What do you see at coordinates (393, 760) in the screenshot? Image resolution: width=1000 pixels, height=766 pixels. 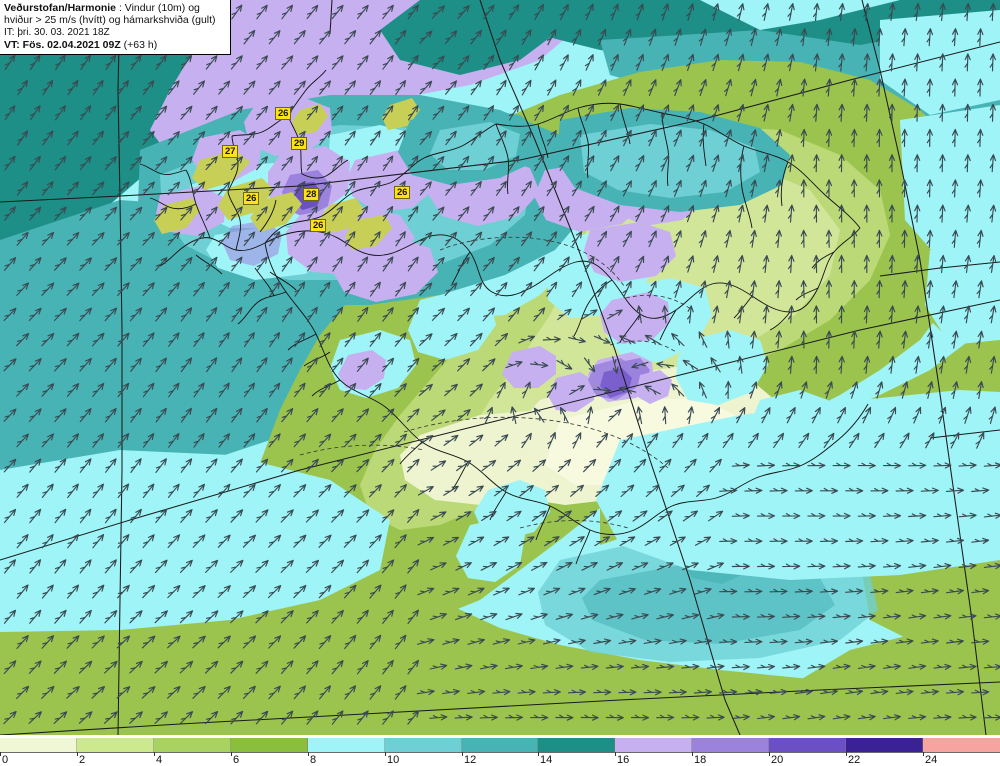 I see `colorbar-tick-10: 10` at bounding box center [393, 760].